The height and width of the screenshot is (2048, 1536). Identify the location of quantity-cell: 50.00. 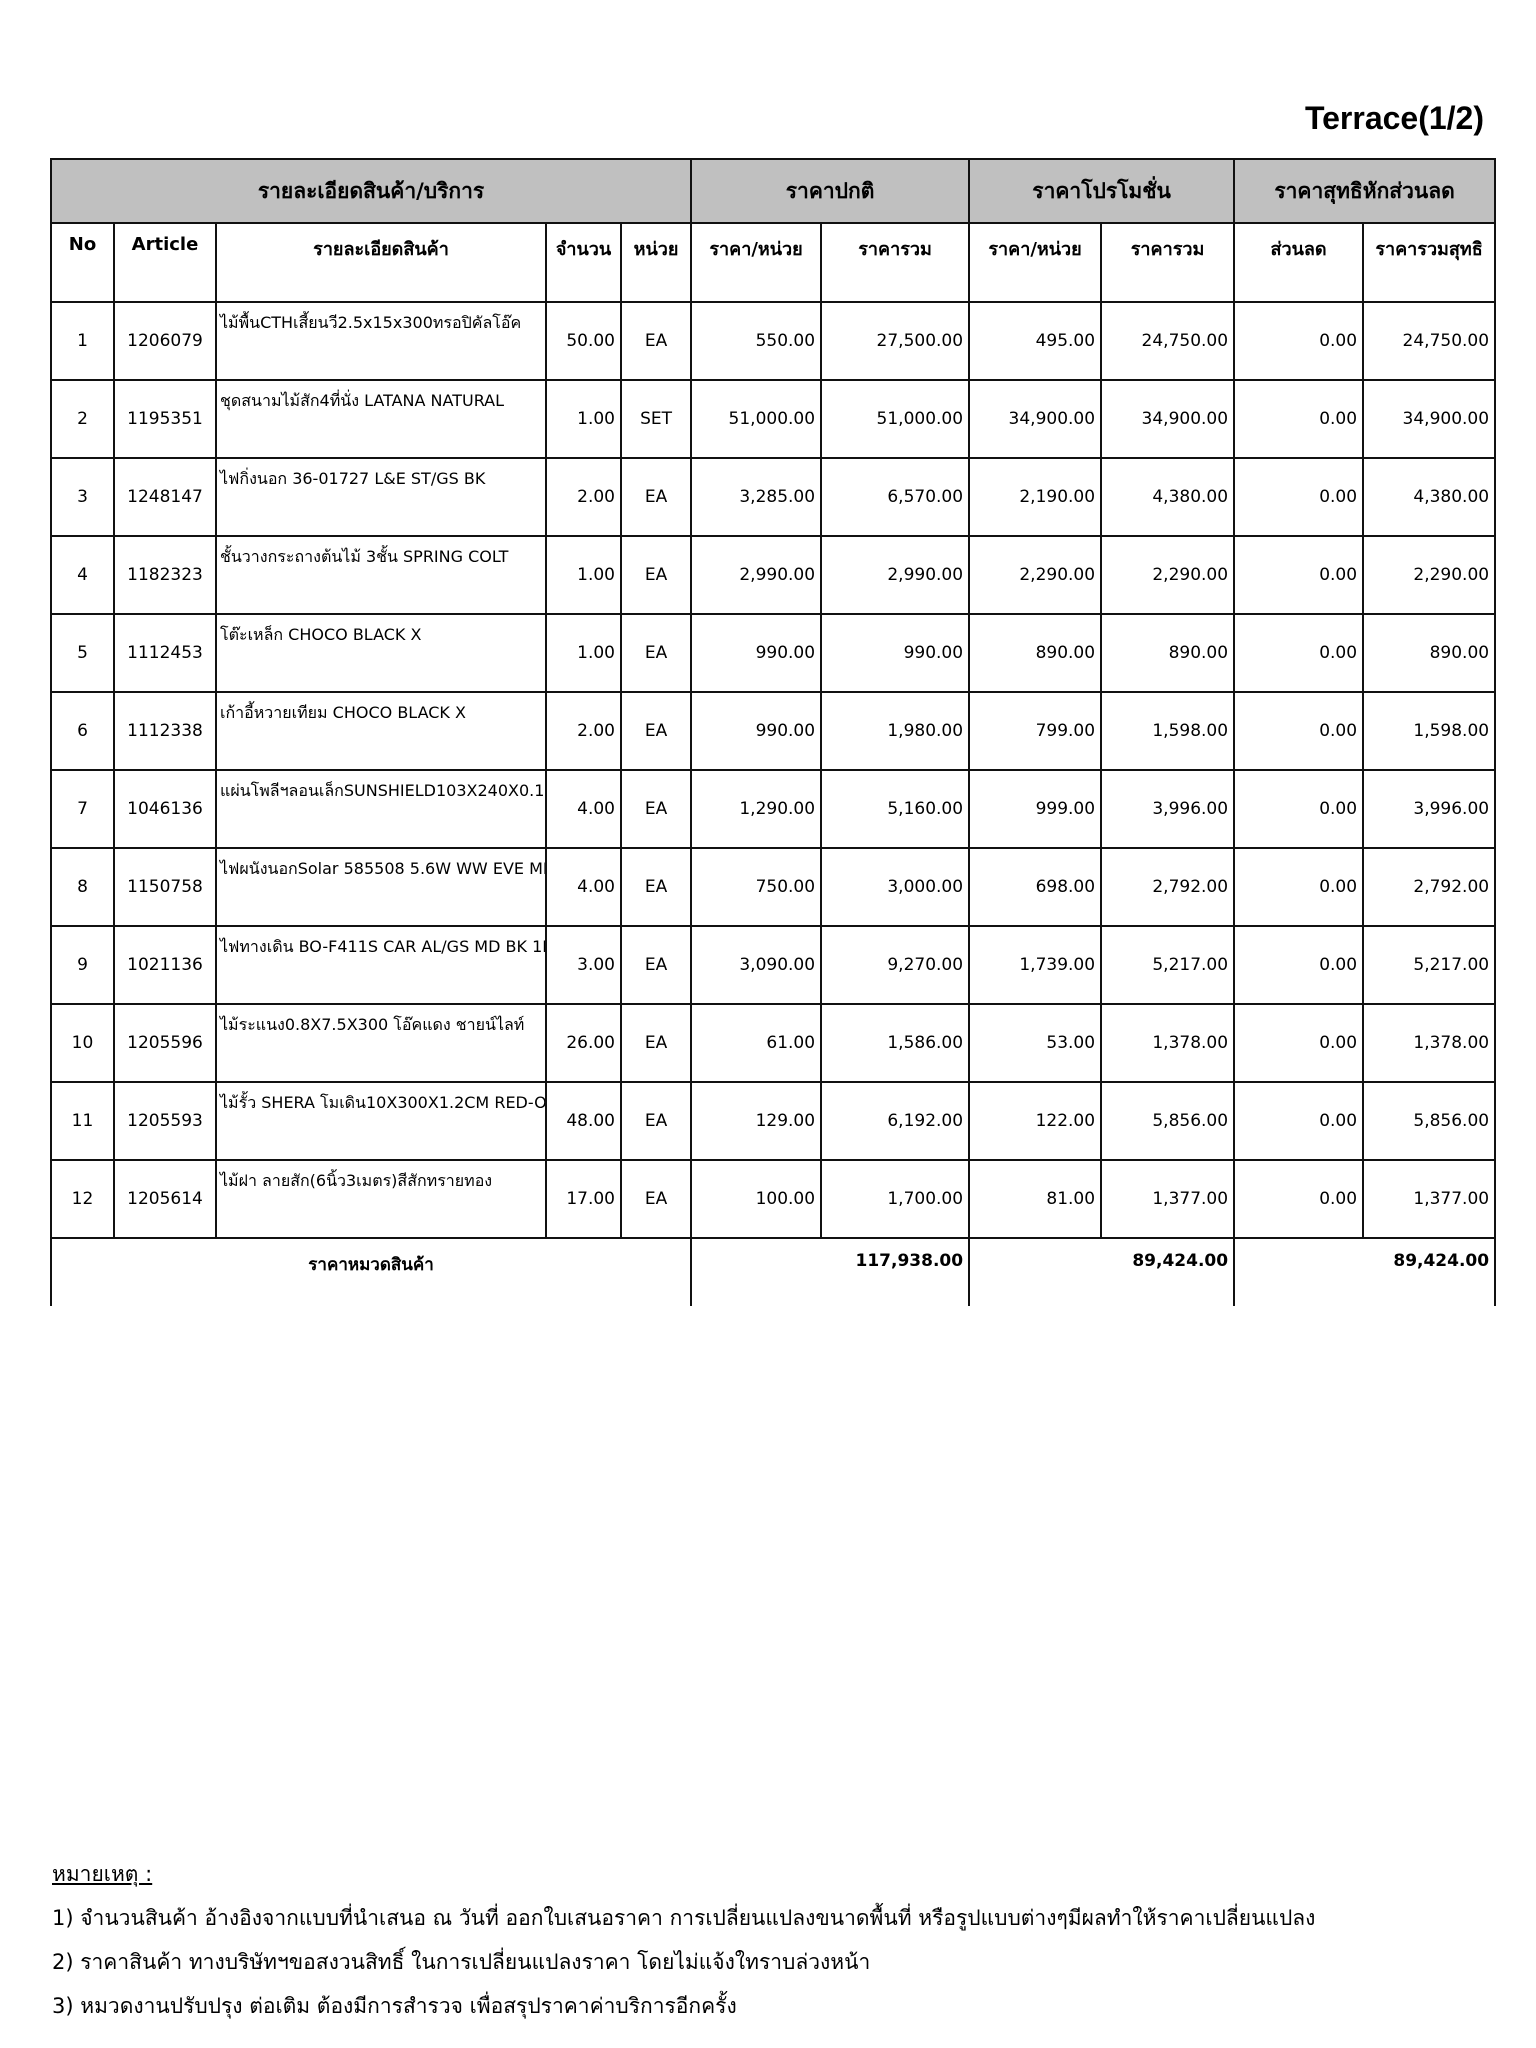
(583, 341).